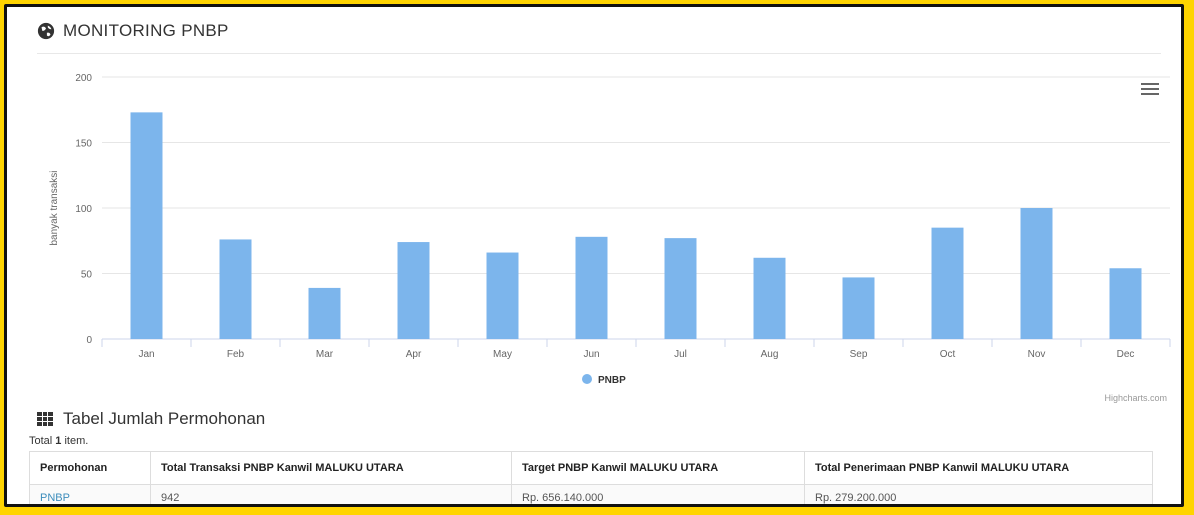  Describe the element at coordinates (413, 290) in the screenshot. I see `bar-apr` at that location.